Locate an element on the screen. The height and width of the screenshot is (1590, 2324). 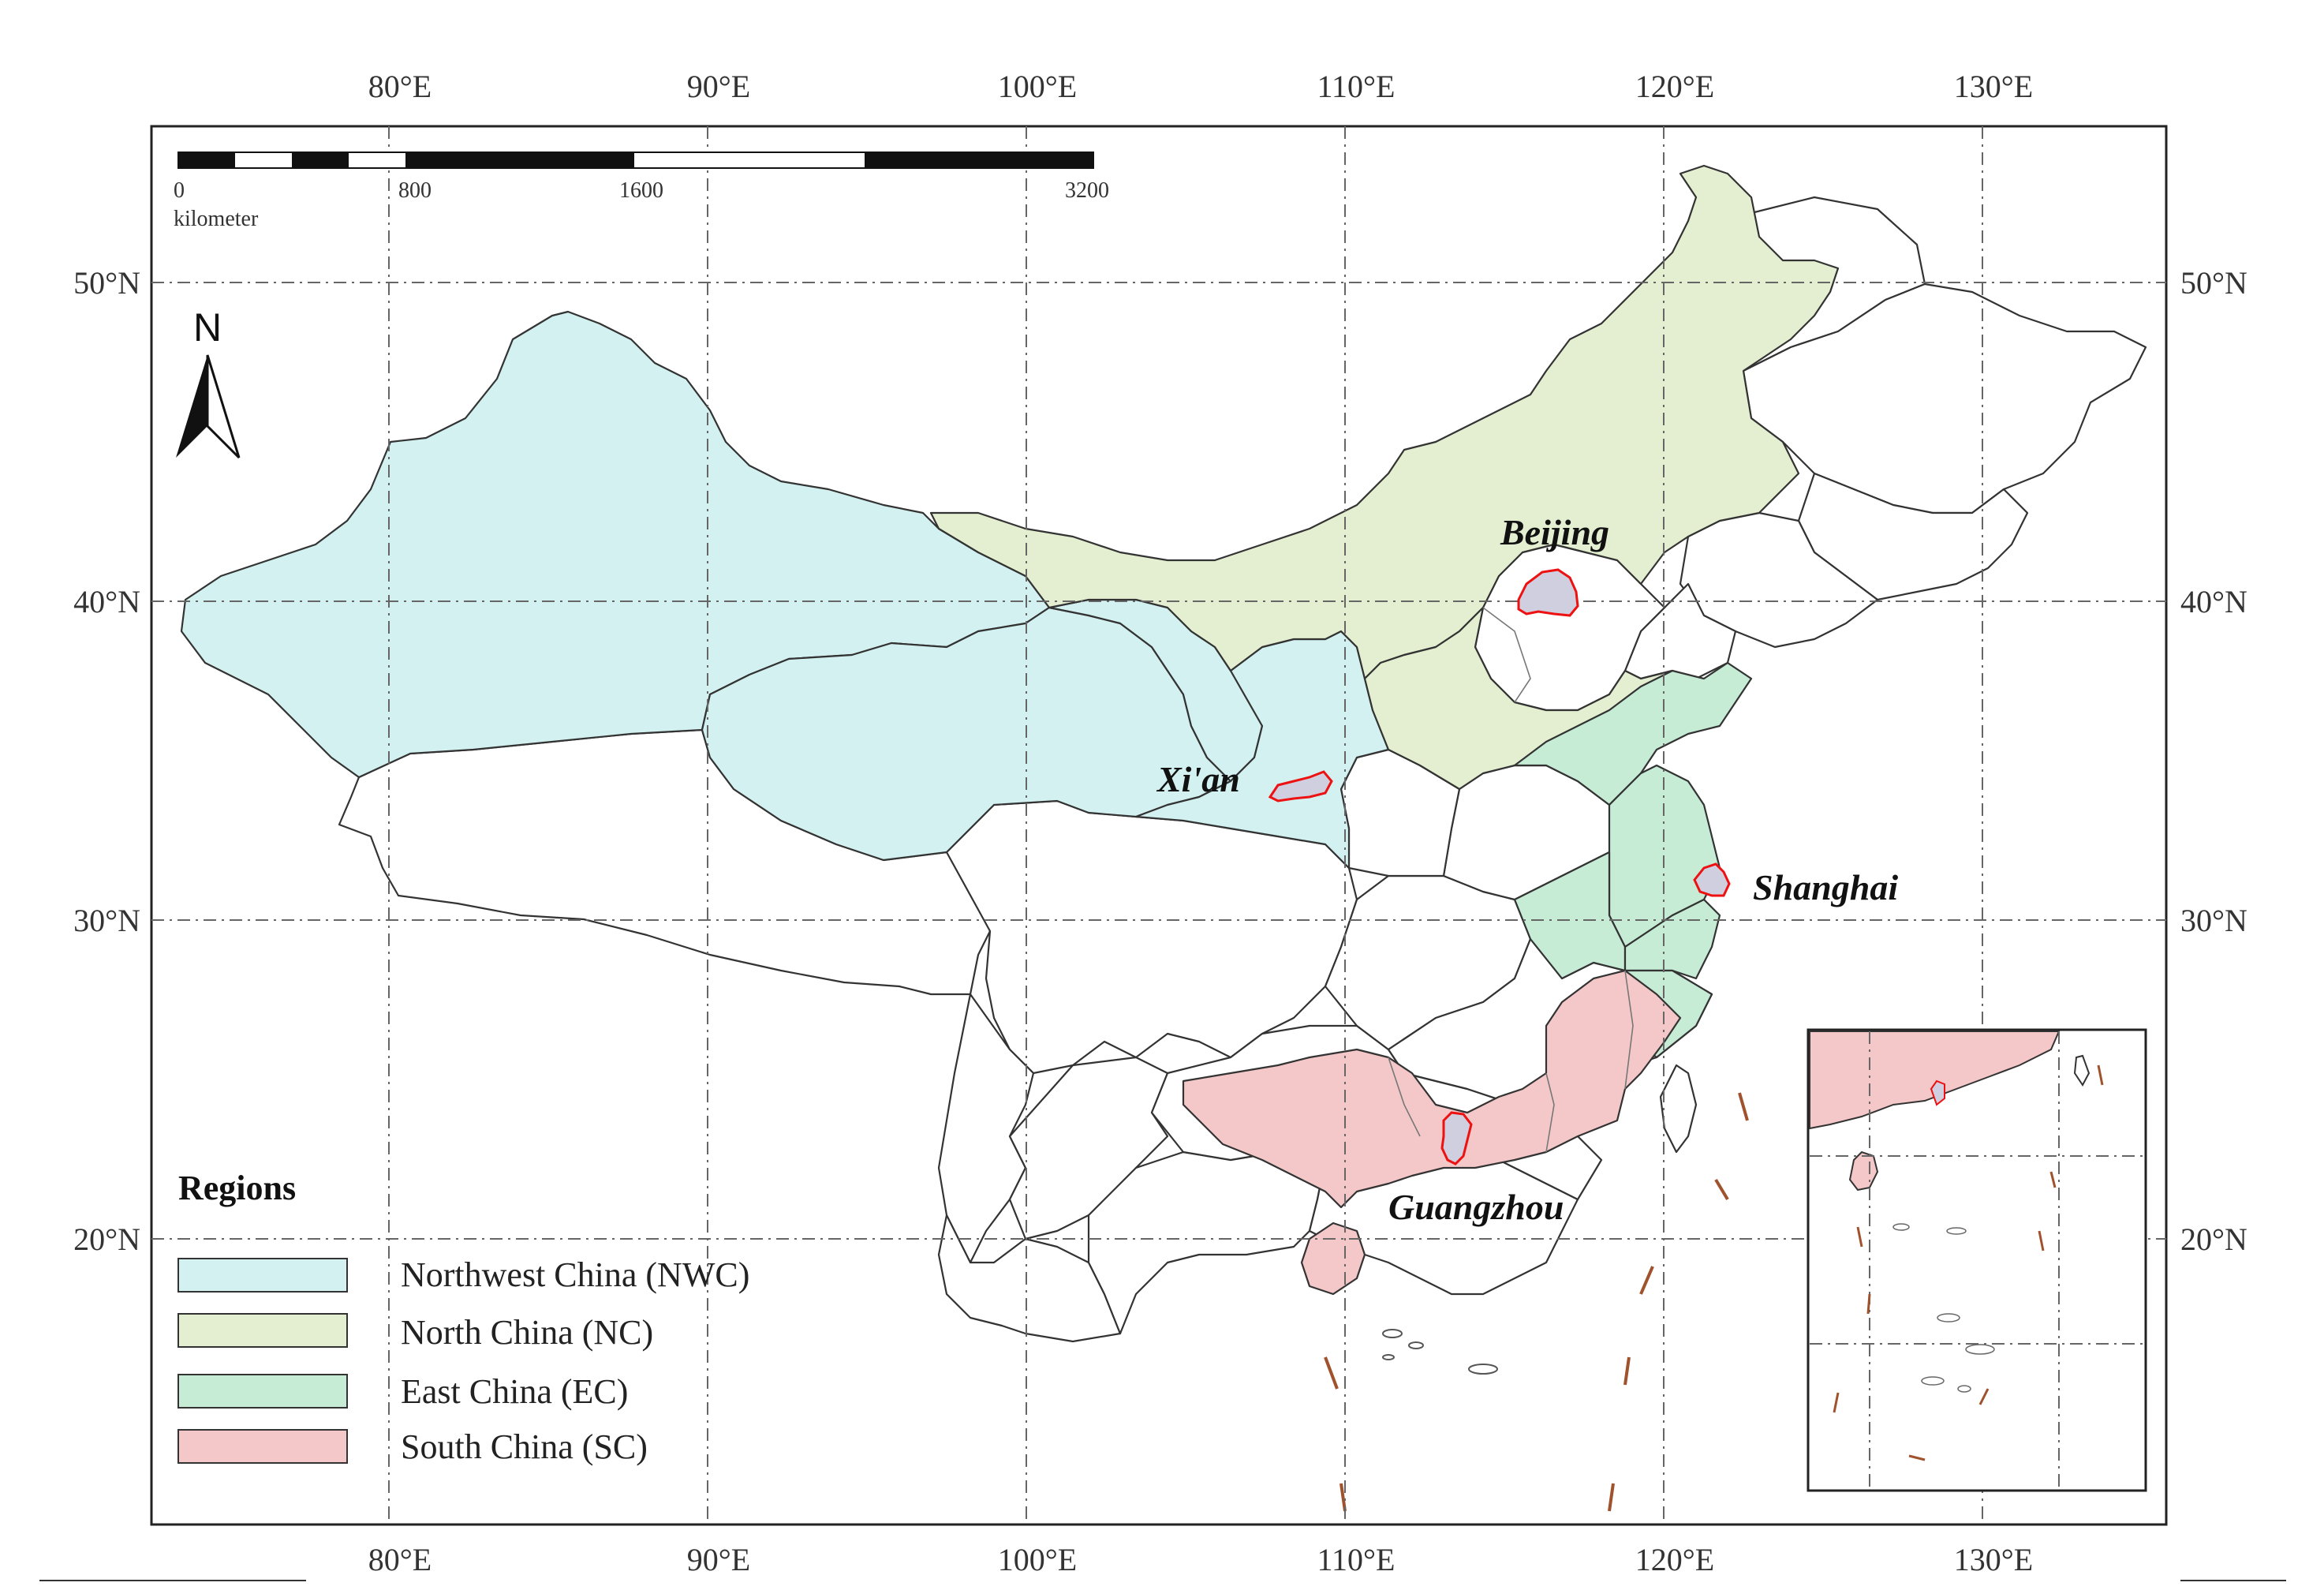
scale-label: 0 is located at coordinates (180, 190).